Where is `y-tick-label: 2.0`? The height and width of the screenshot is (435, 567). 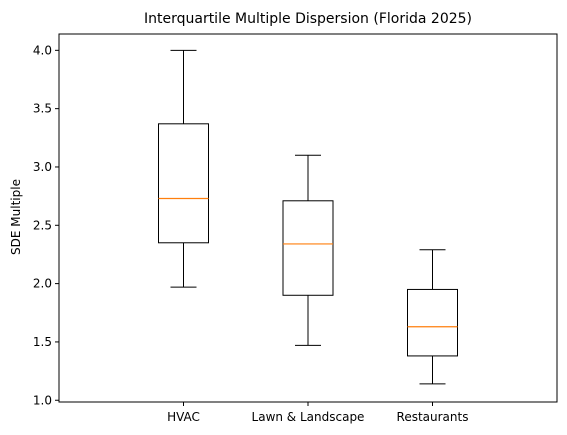 y-tick-label: 2.0 is located at coordinates (42, 284).